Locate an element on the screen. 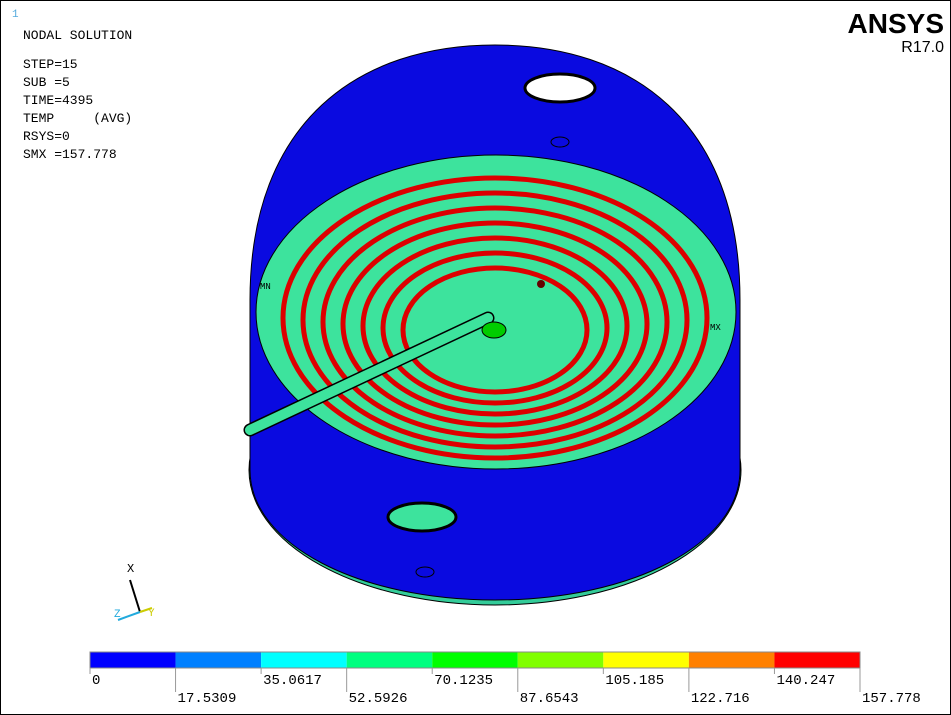 The width and height of the screenshot is (951, 715). header-line: TEMP (AVG) is located at coordinates (77, 118).